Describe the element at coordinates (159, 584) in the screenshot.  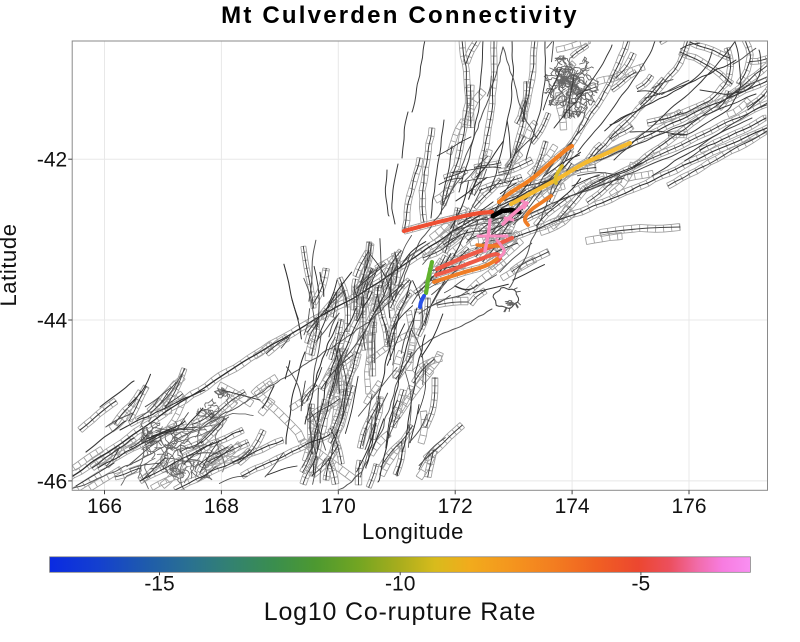
I see `svg-text: -15` at that location.